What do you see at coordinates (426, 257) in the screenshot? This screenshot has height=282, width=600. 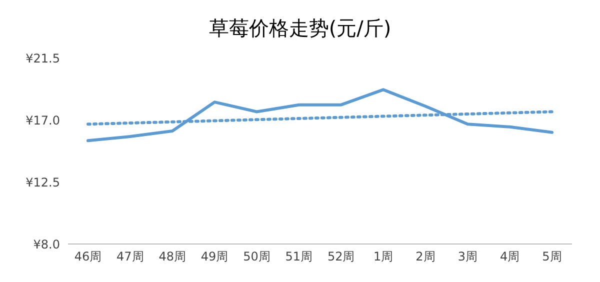 I see `x-tick-label: 2周` at bounding box center [426, 257].